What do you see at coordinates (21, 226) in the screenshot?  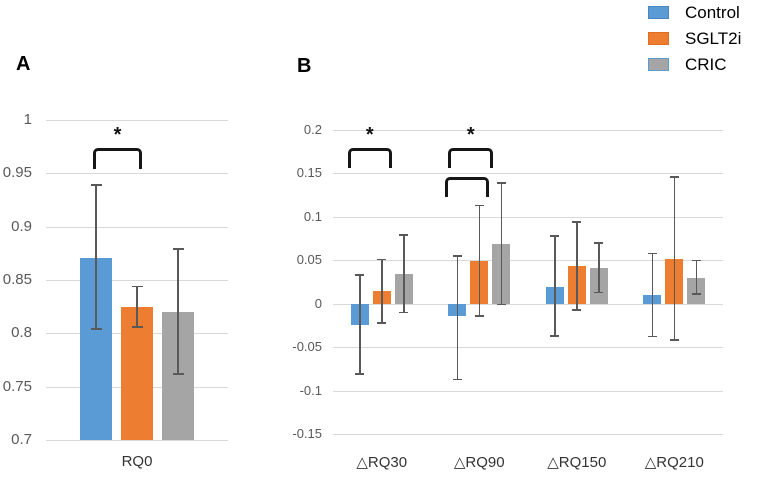 I see `y-tick-label: 0.9` at bounding box center [21, 226].